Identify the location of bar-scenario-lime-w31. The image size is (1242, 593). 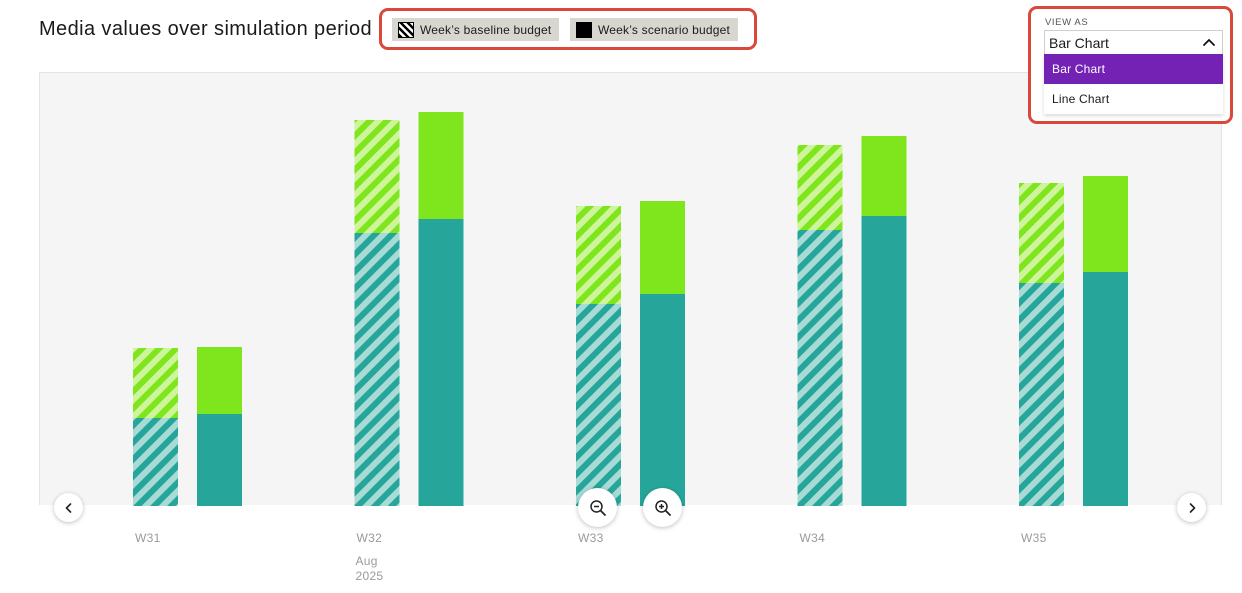
(219, 380).